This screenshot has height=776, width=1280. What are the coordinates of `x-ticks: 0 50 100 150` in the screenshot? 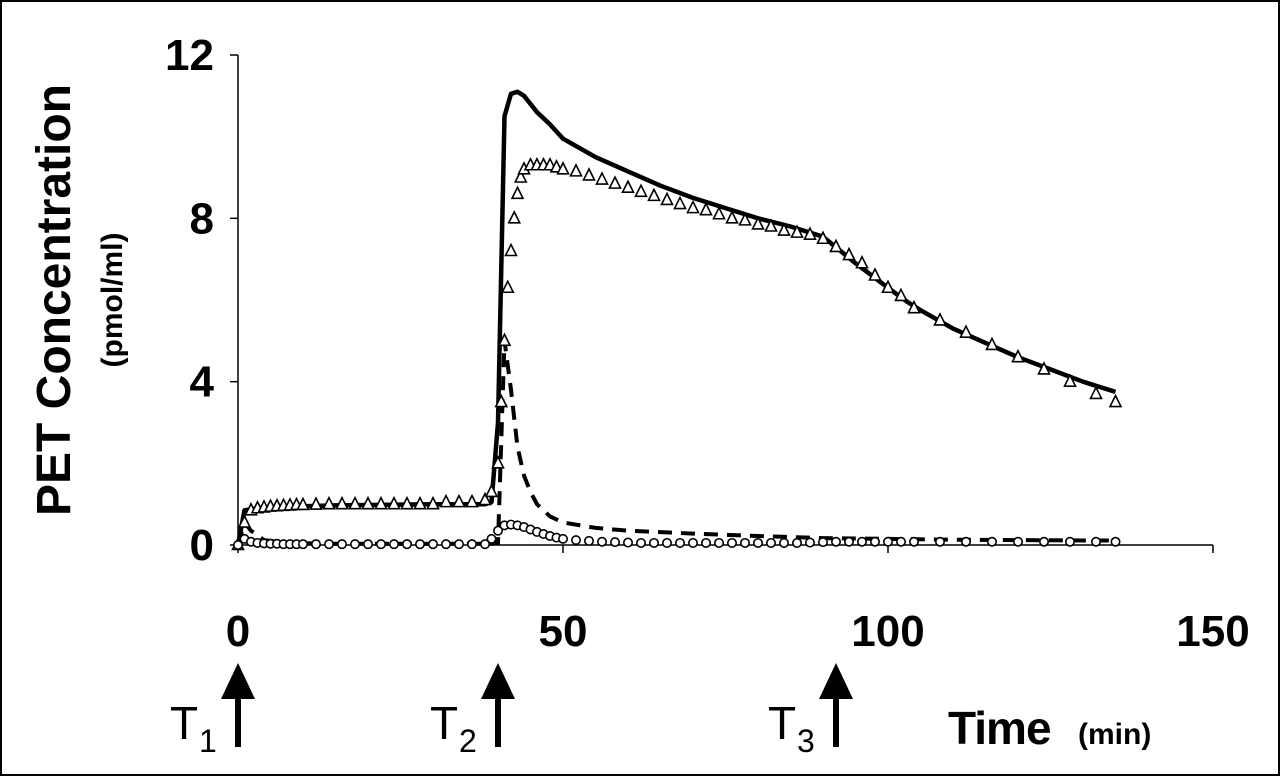 It's located at (738, 600).